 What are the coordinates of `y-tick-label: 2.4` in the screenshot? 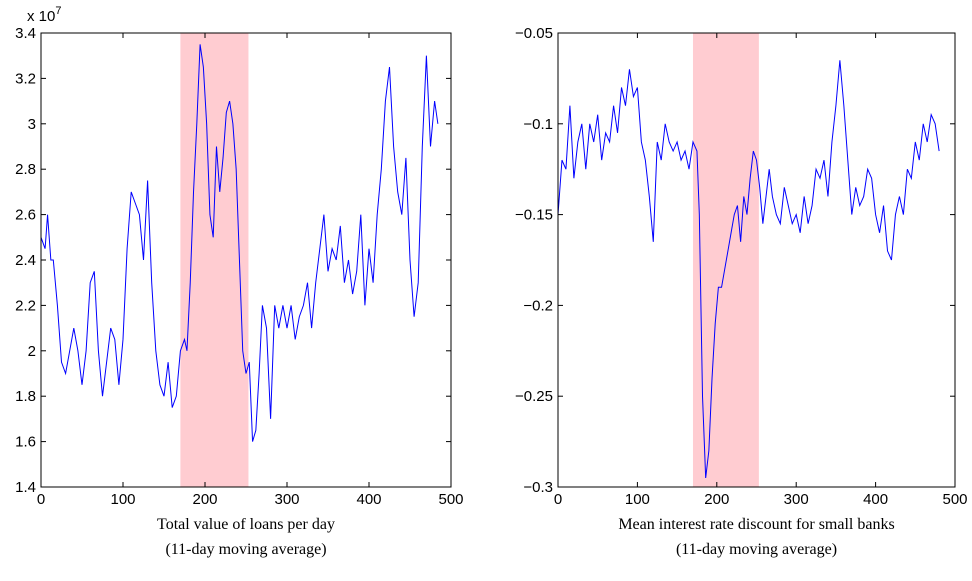 It's located at (25, 260).